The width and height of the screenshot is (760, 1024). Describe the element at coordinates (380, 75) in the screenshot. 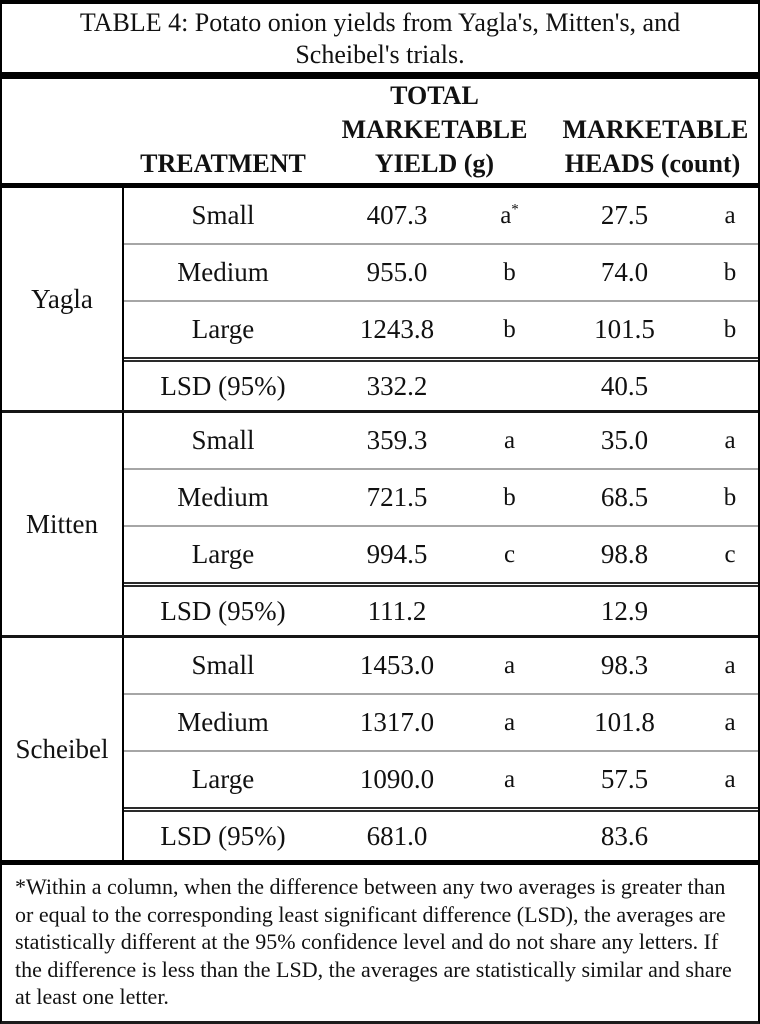

I see `title-rule` at that location.